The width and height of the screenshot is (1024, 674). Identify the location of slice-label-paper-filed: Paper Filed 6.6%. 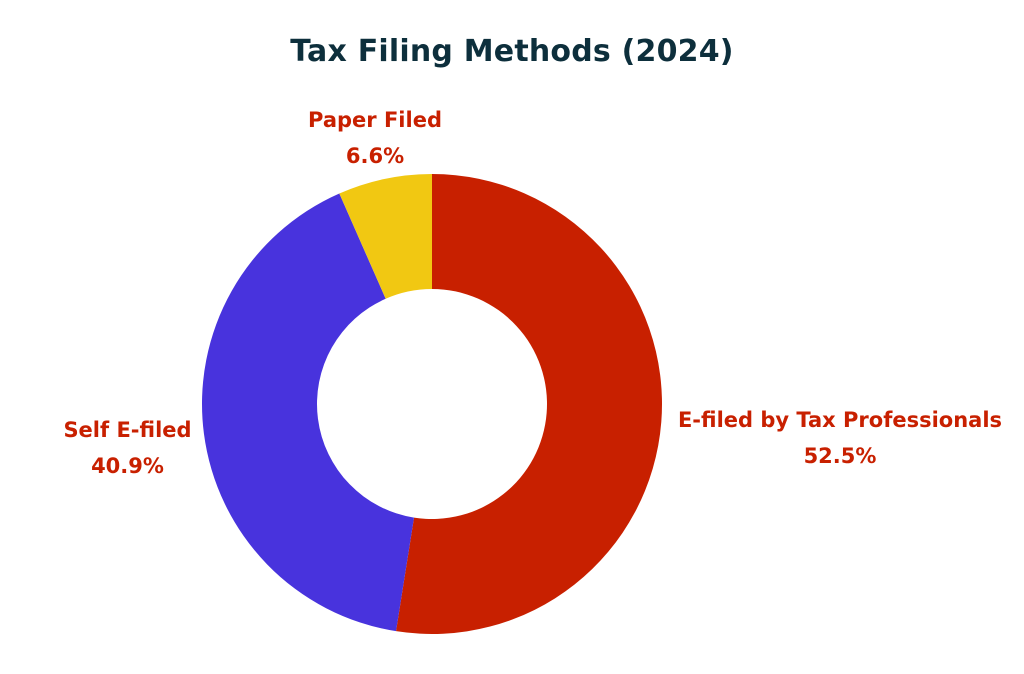
(375, 138).